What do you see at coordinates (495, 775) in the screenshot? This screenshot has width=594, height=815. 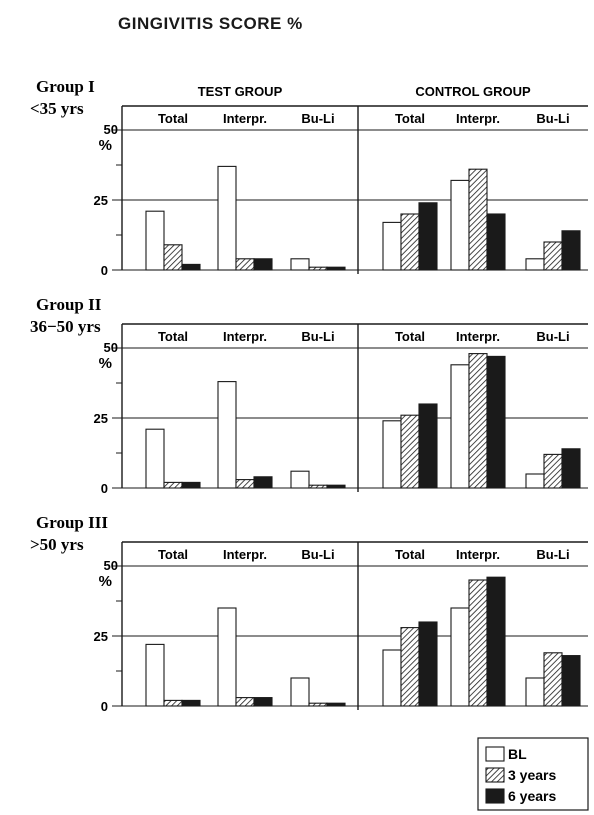 I see `legend-swatch-3-years` at bounding box center [495, 775].